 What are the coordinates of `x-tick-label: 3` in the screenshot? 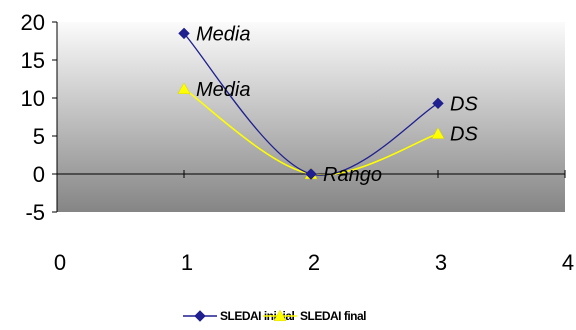 It's located at (441, 262).